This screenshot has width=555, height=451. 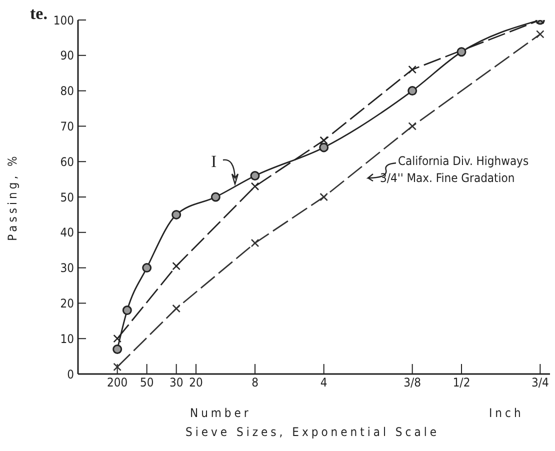 What do you see at coordinates (176, 383) in the screenshot?
I see `x-tick-label: 30` at bounding box center [176, 383].